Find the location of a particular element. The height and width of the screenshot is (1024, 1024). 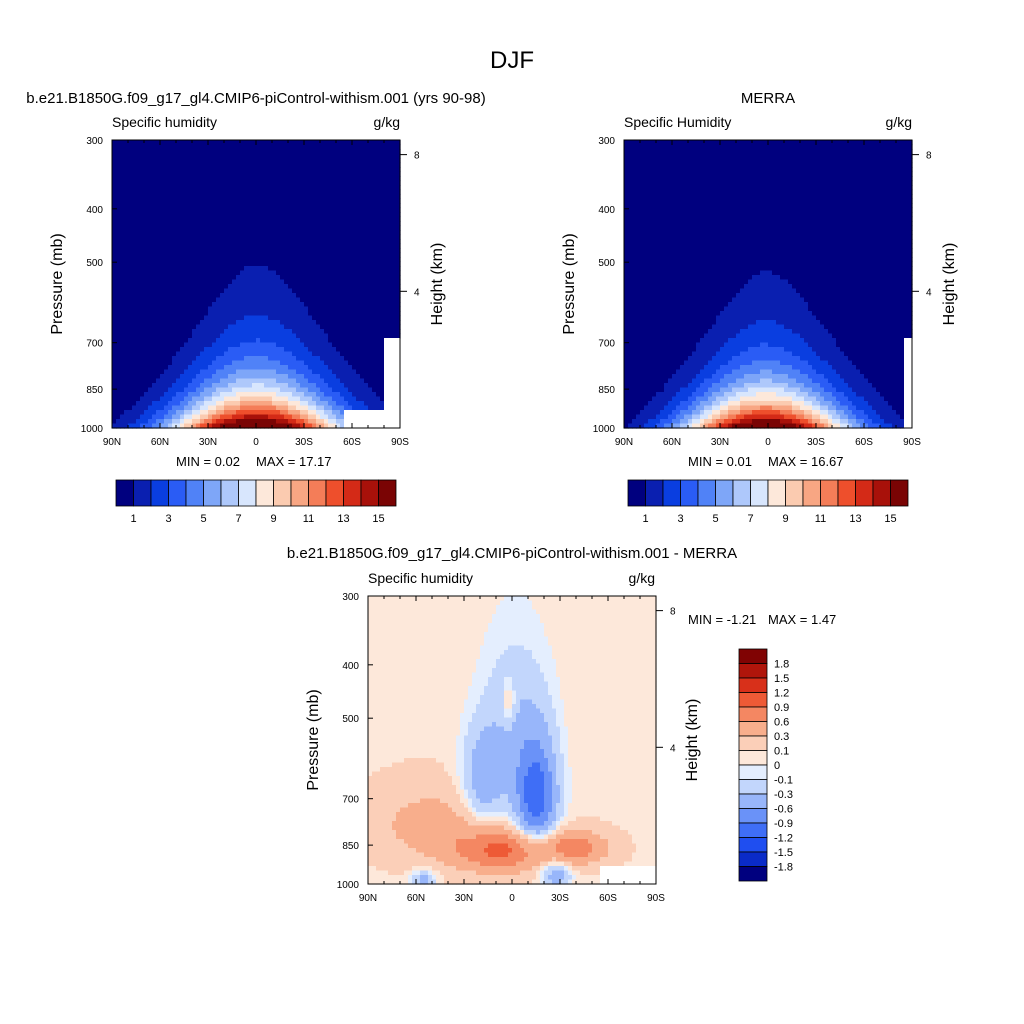

colorbar-label: 0.6 is located at coordinates (781, 723).